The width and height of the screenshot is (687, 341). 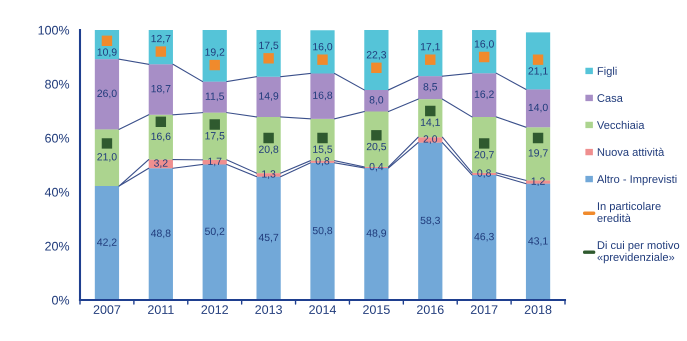 I want to click on legend-label: Vecchiaia, so click(x=620, y=124).